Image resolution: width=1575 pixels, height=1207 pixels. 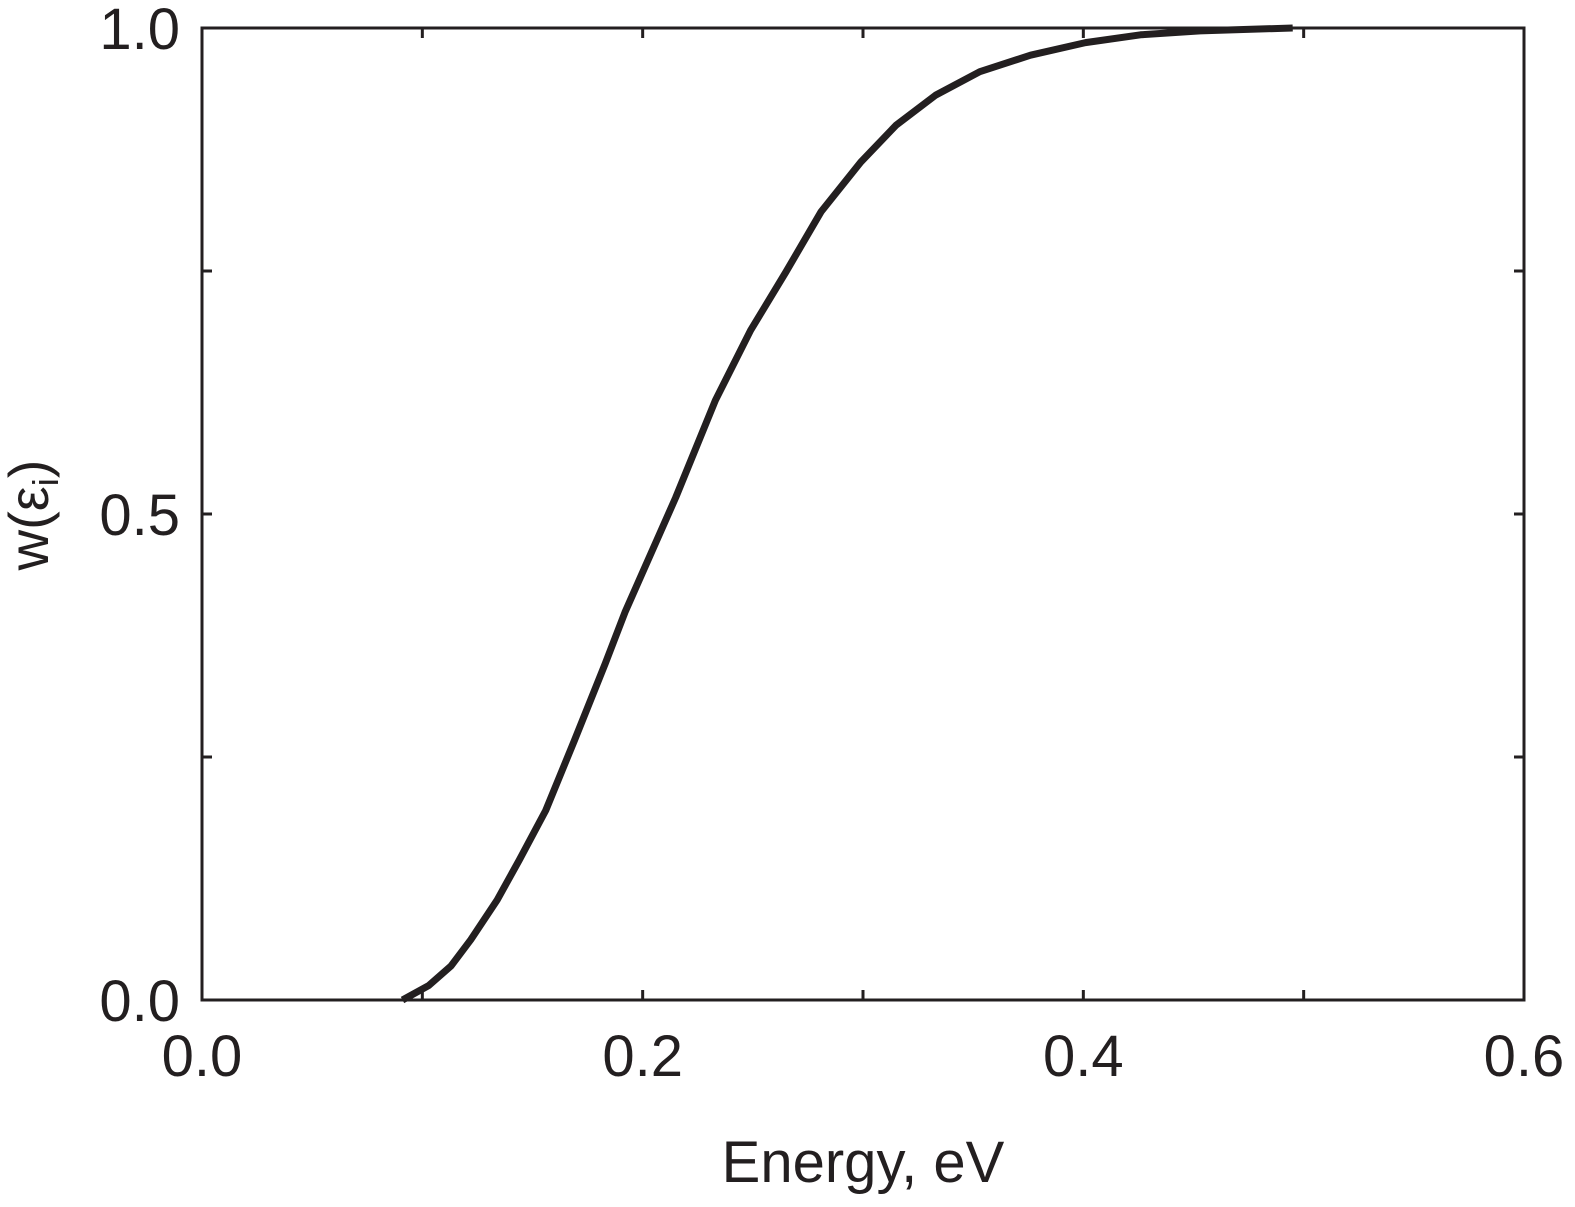 What do you see at coordinates (1083, 1056) in the screenshot?
I see `x-tick-label: 0.4` at bounding box center [1083, 1056].